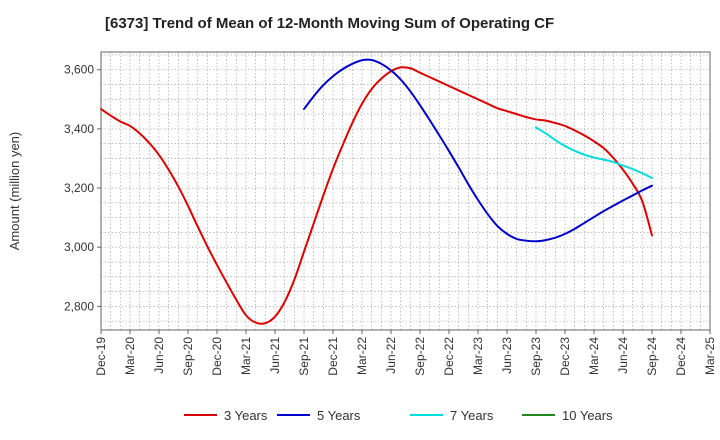 This screenshot has width=720, height=440. Describe the element at coordinates (710, 356) in the screenshot. I see `x-tick-label: Mar-25` at that location.